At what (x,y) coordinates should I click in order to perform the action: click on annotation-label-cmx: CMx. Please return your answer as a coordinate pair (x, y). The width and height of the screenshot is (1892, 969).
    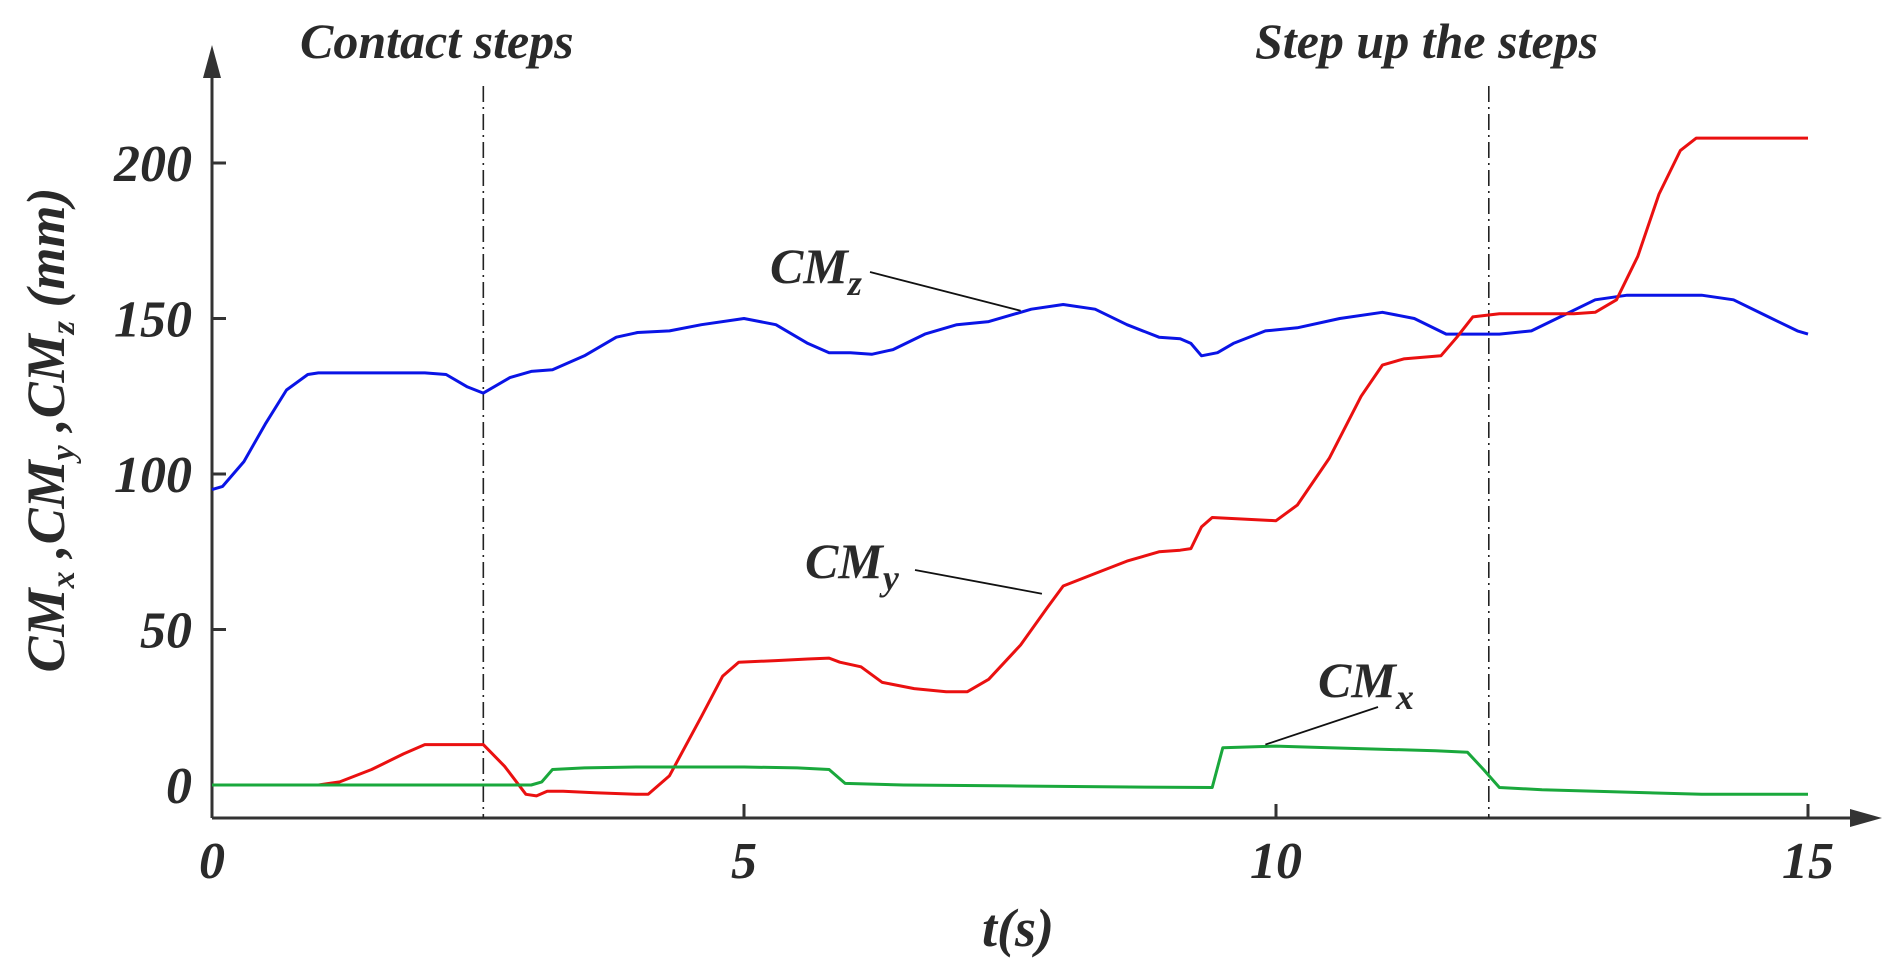
    Looking at the image, I should click on (1366, 684).